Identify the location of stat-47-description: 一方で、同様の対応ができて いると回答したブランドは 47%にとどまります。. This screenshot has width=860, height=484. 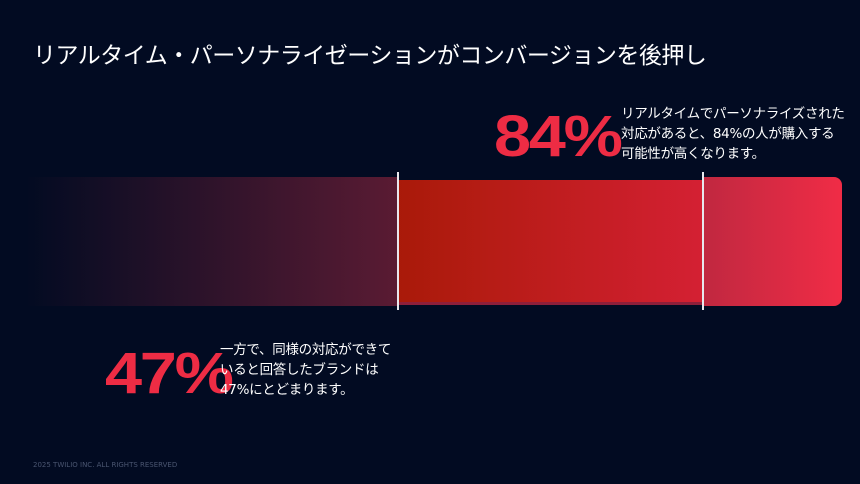
(305, 370).